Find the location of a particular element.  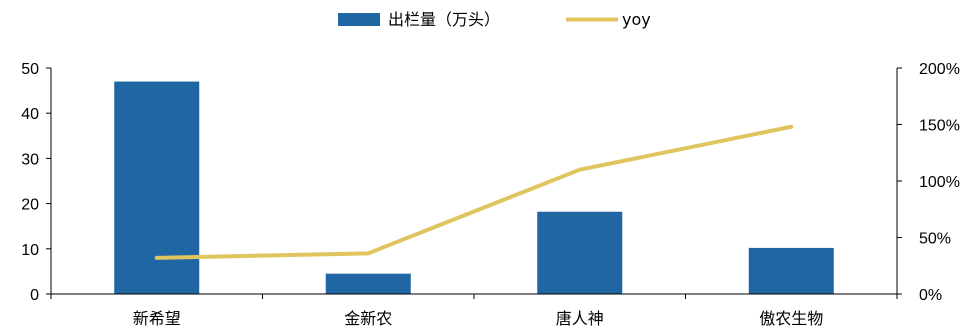

left-tick-label-4: 40 is located at coordinates (30, 114).